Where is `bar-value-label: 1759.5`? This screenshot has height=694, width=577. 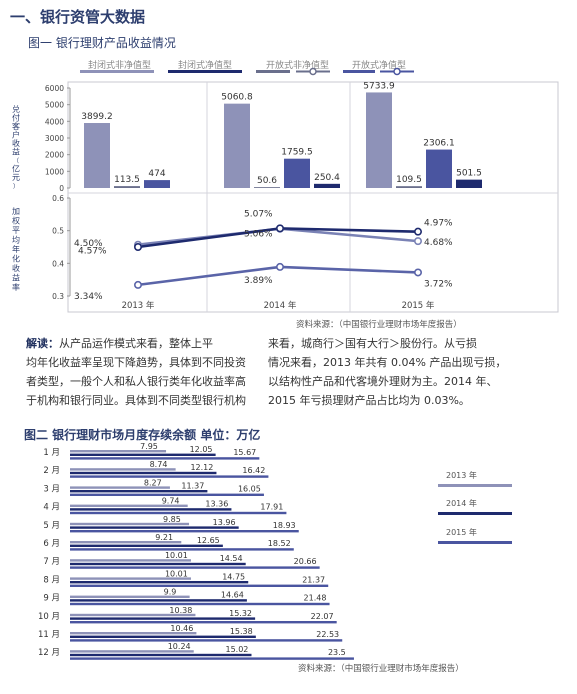
bar-value-label: 1759.5 is located at coordinates (297, 153).